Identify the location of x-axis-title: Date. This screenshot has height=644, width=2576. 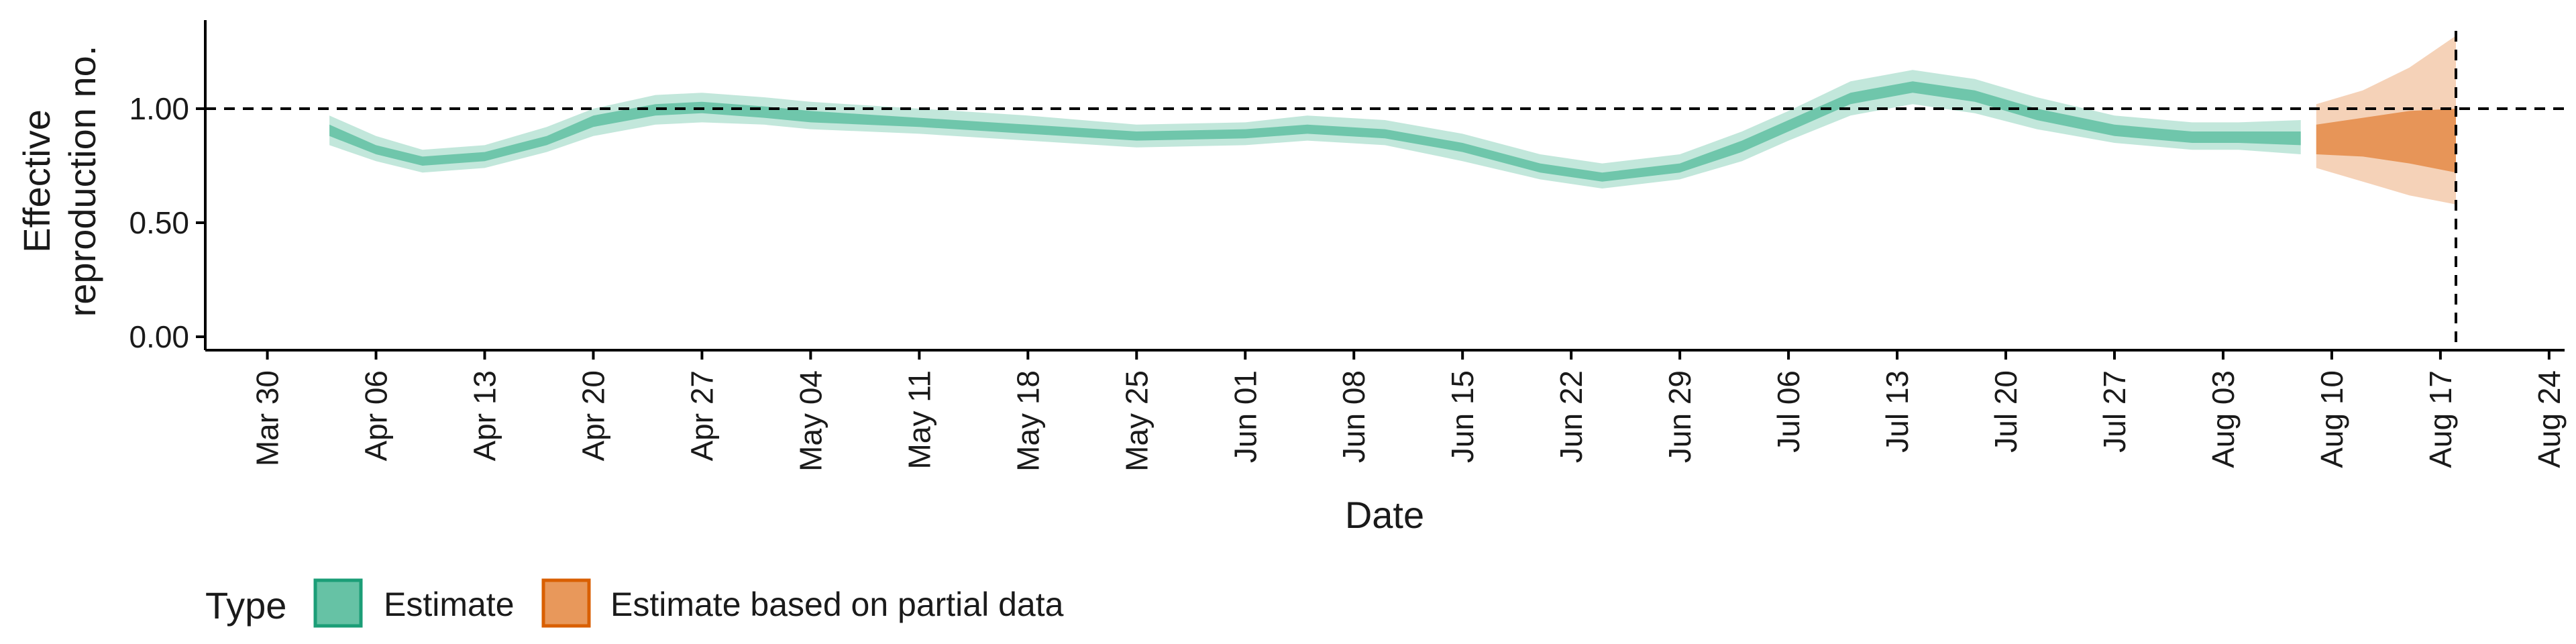
(1384, 515).